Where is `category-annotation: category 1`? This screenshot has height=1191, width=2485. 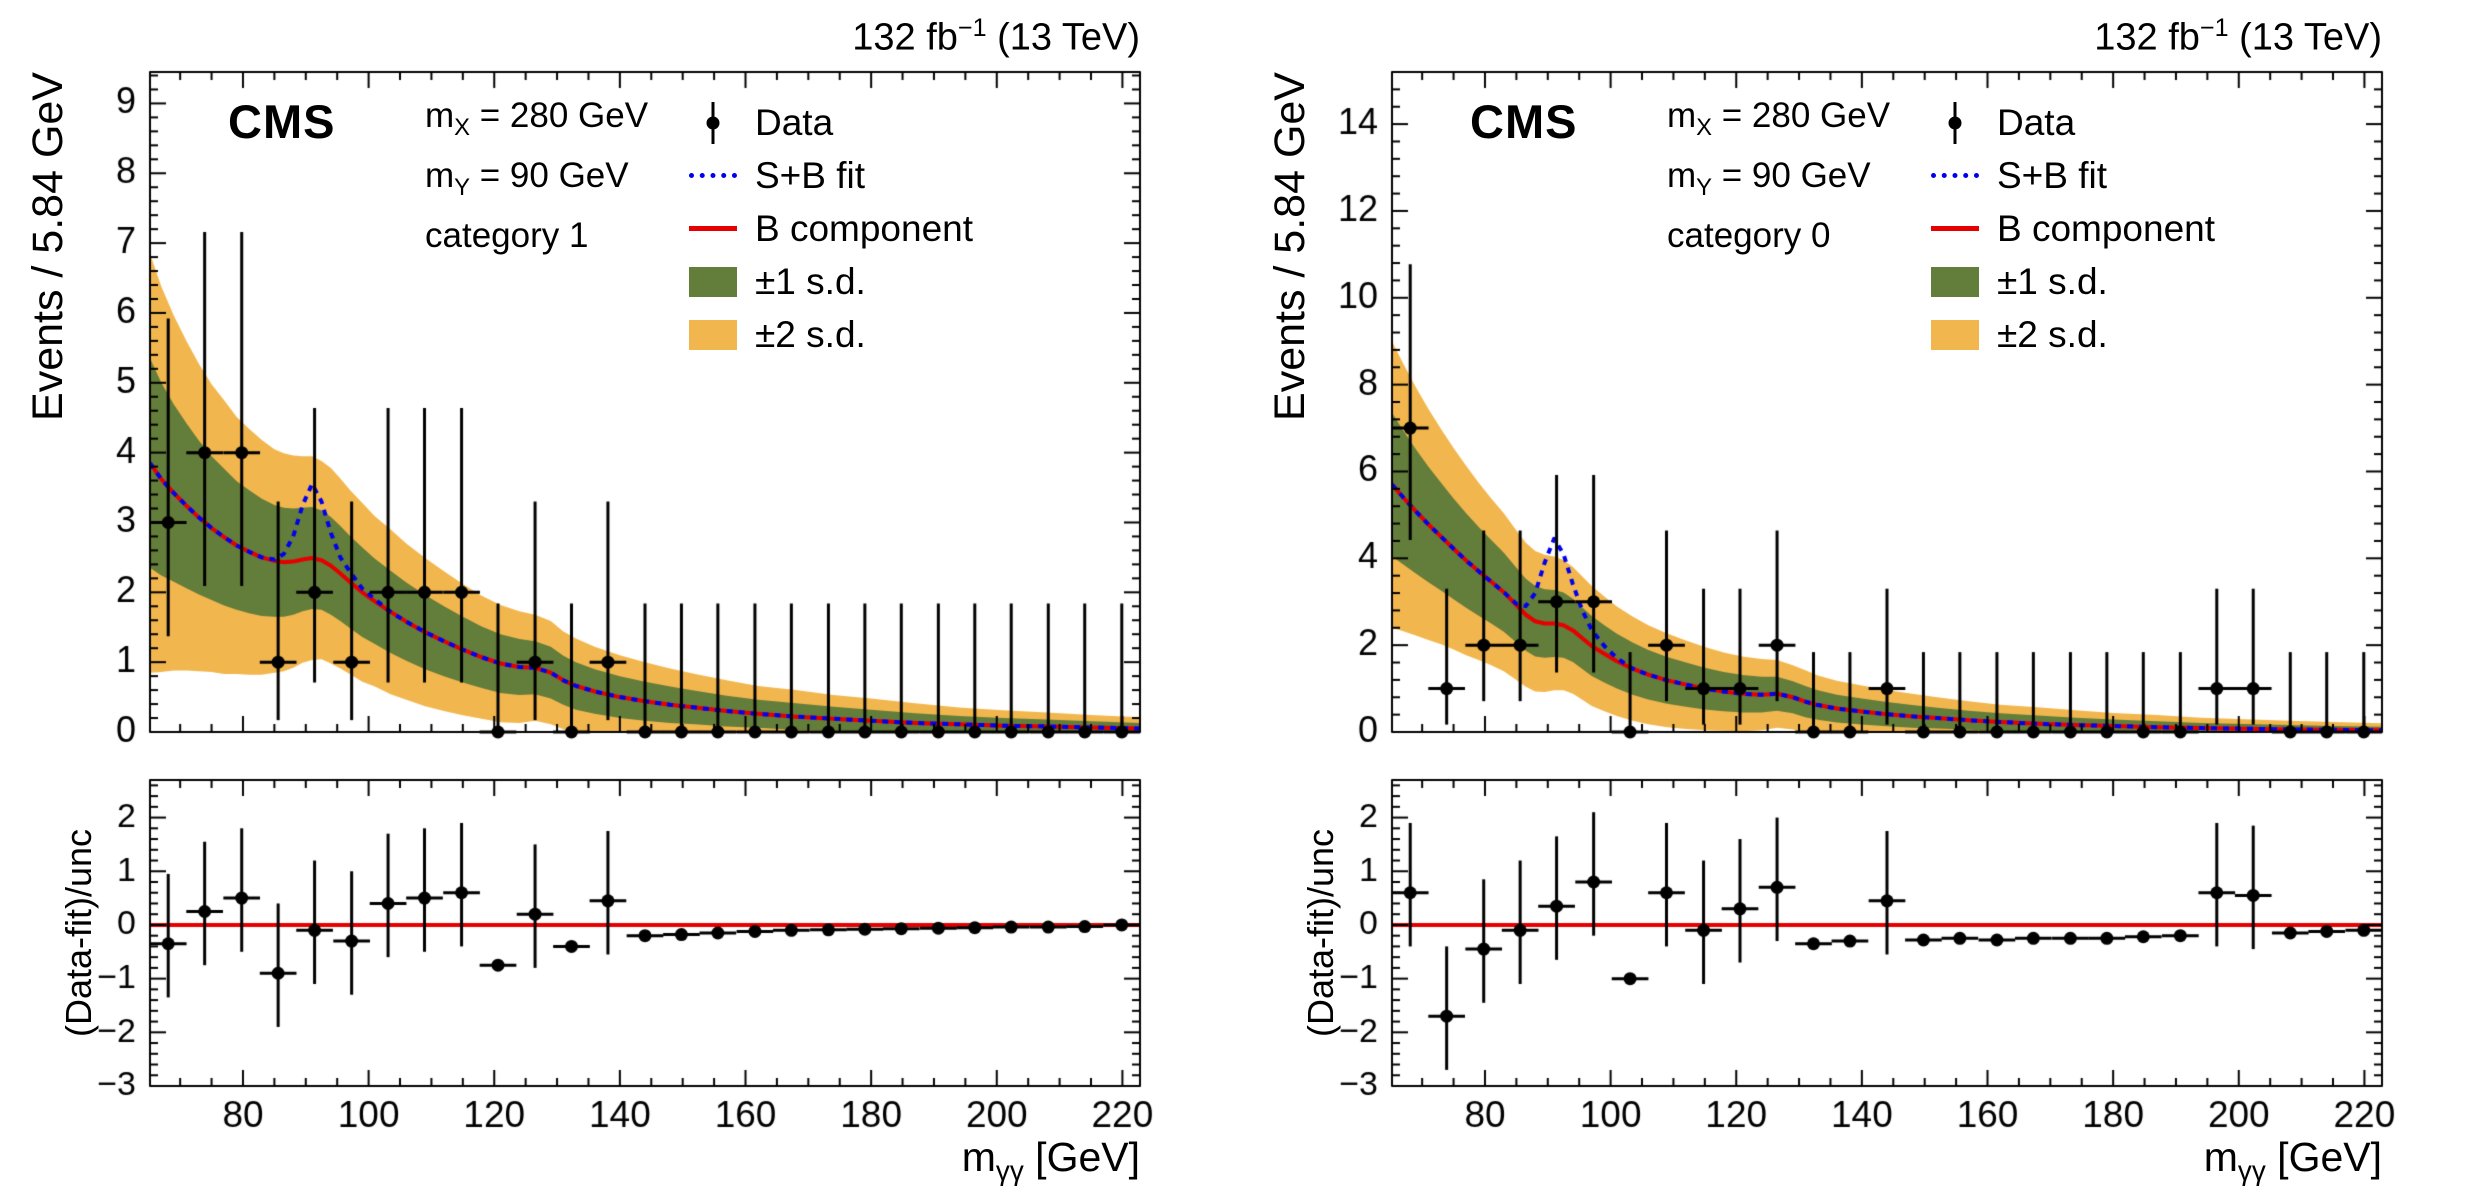
category-annotation: category 1 is located at coordinates (507, 235).